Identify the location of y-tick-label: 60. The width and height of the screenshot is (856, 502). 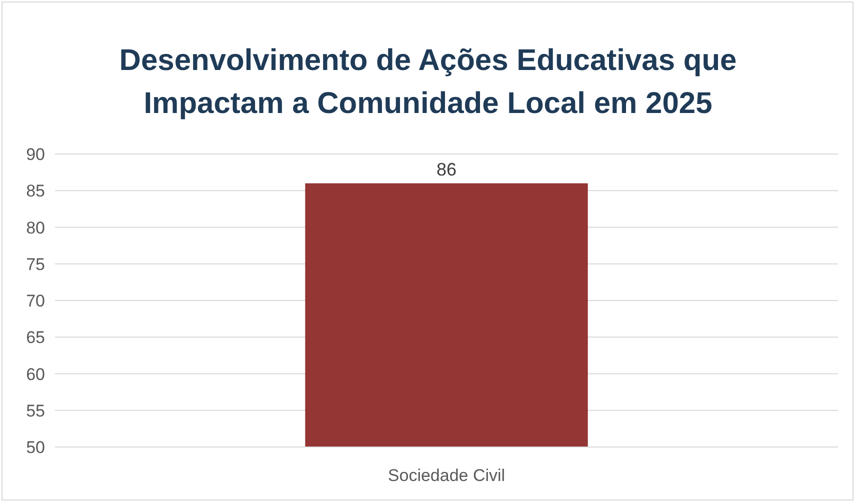
(35, 374).